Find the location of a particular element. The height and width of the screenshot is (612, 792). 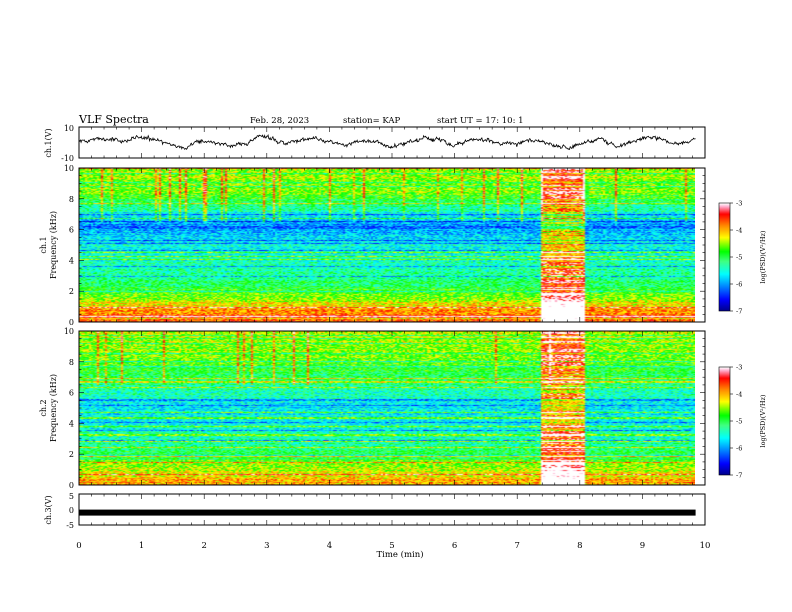

ch3-waveform-panel: 5 0 -5 ch.3(V) is located at coordinates (375, 511).